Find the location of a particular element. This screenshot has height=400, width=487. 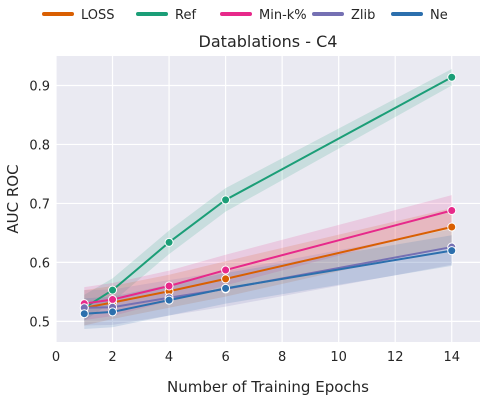

y-tick-label: 0.7 is located at coordinates (39, 204).